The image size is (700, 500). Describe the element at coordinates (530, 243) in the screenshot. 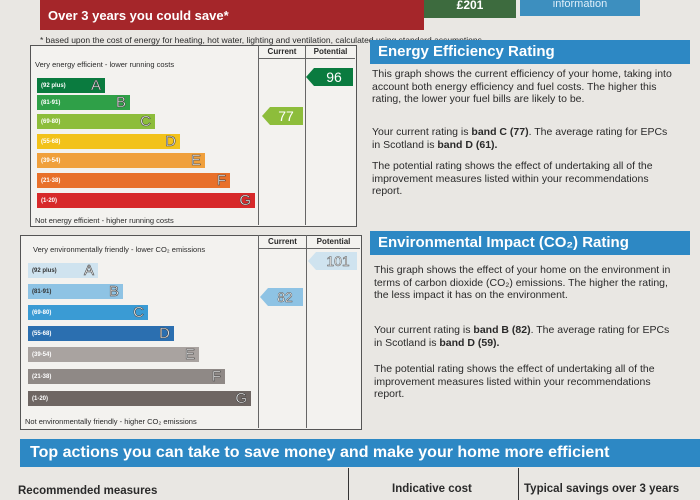

I see `environment-heading: Environmental Impact (CO₂) Rating` at that location.